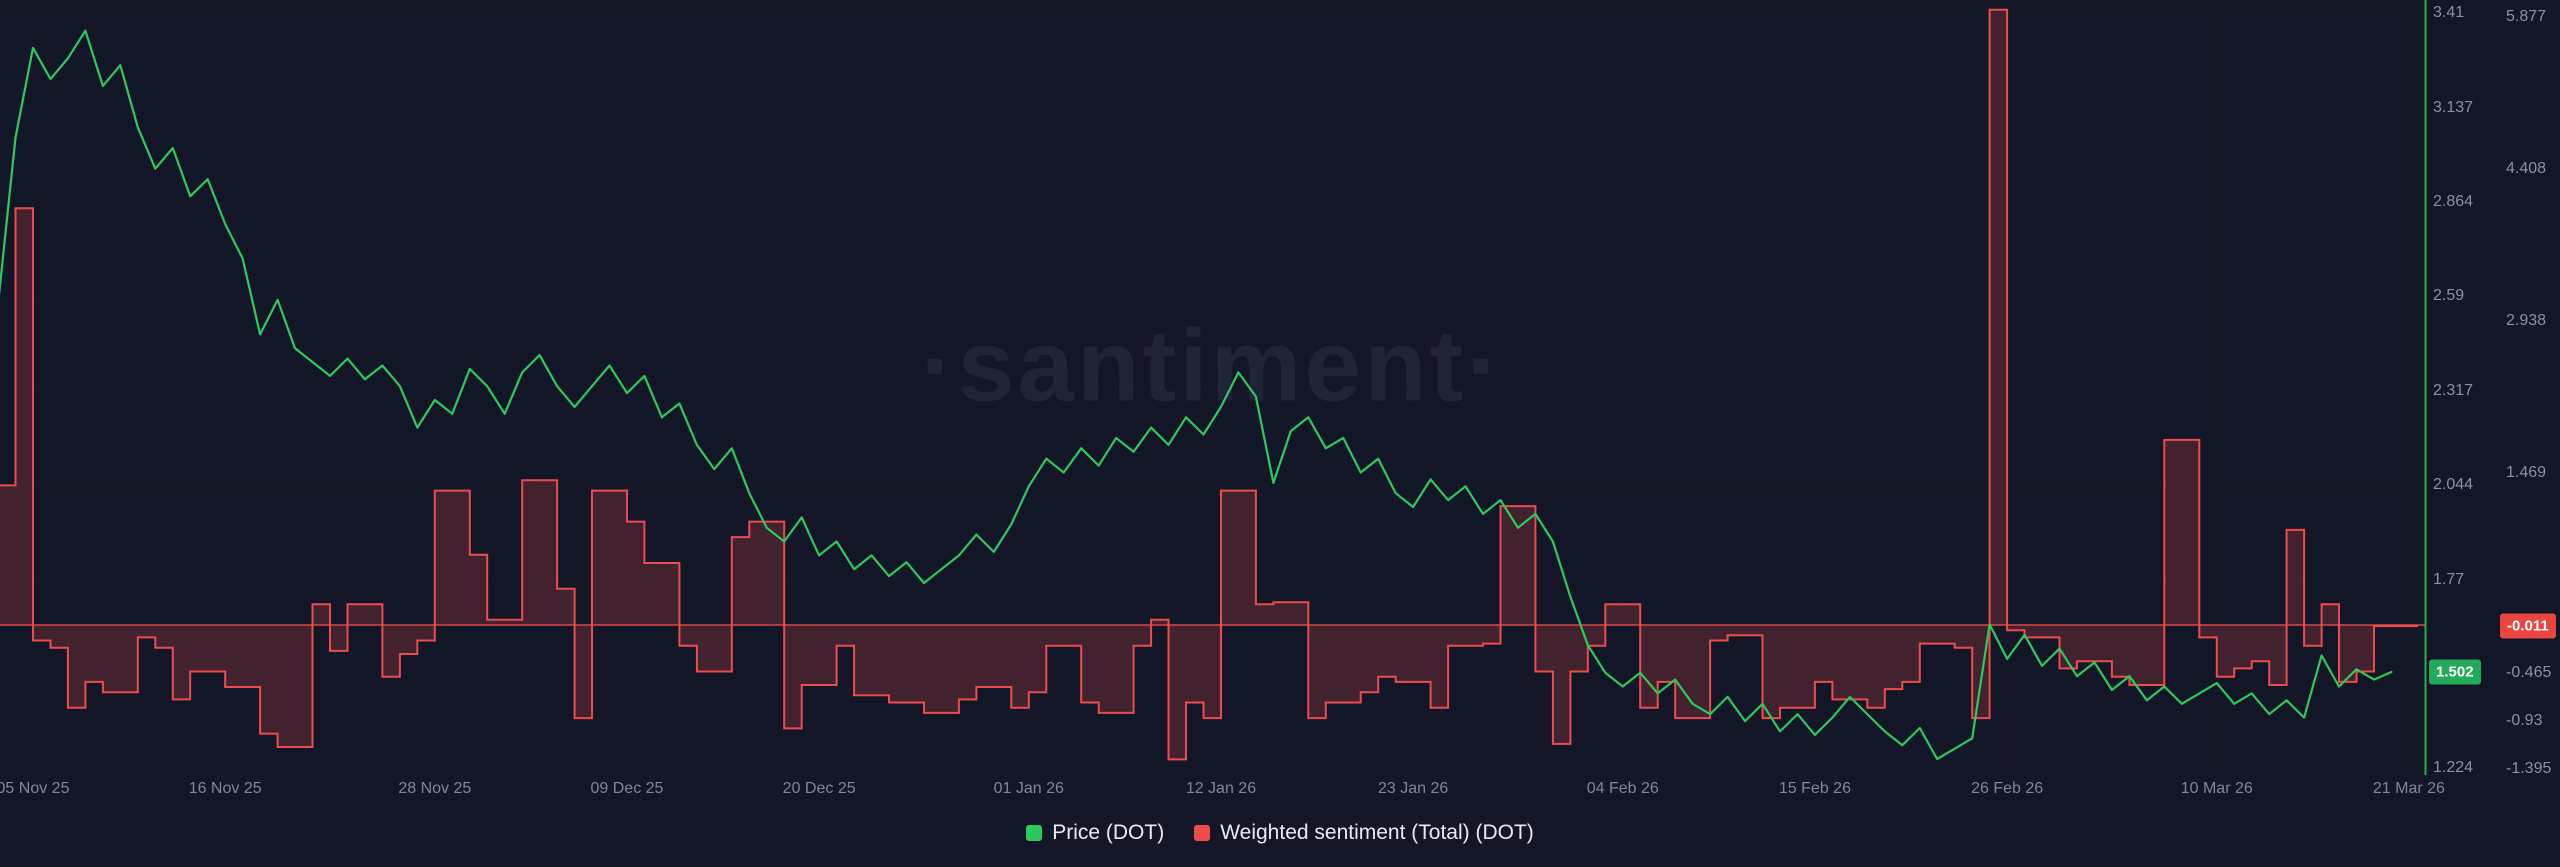  What do you see at coordinates (1364, 832) in the screenshot?
I see `legend-item-weighted-sentiment: Weighted sentiment (Total) (DOT)` at bounding box center [1364, 832].